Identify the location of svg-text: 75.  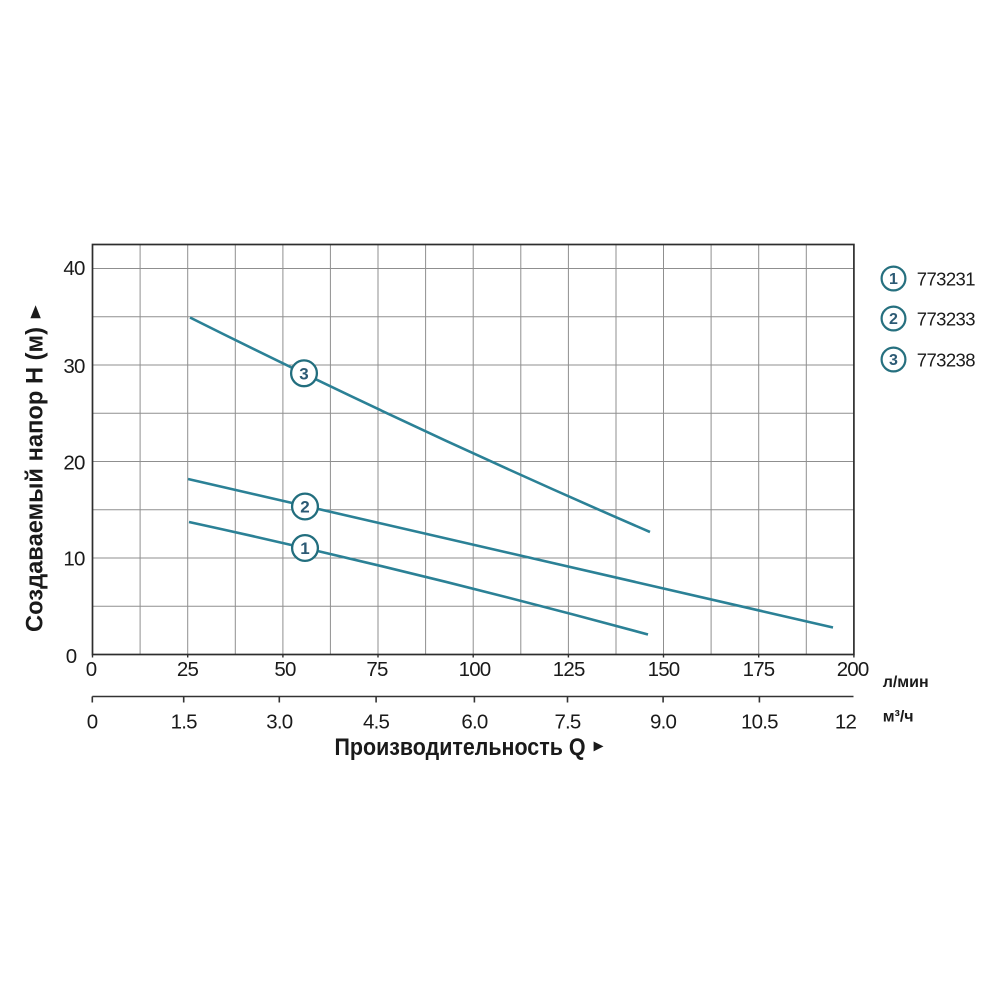
(377, 669).